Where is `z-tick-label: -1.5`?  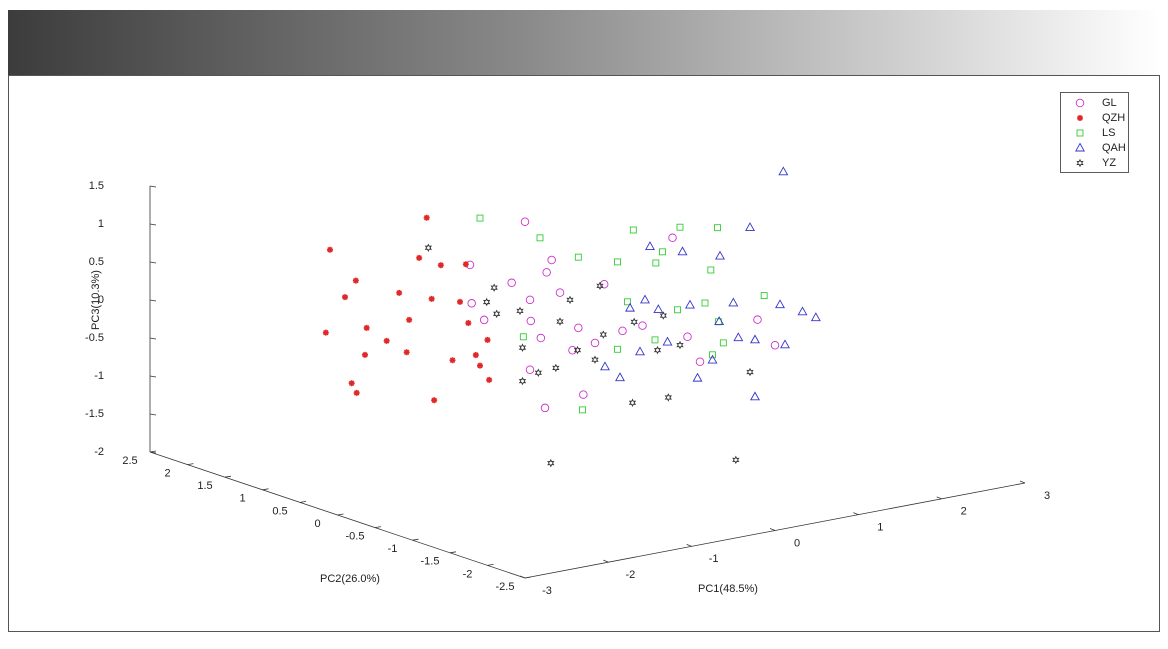
z-tick-label: -1.5 is located at coordinates (94, 414).